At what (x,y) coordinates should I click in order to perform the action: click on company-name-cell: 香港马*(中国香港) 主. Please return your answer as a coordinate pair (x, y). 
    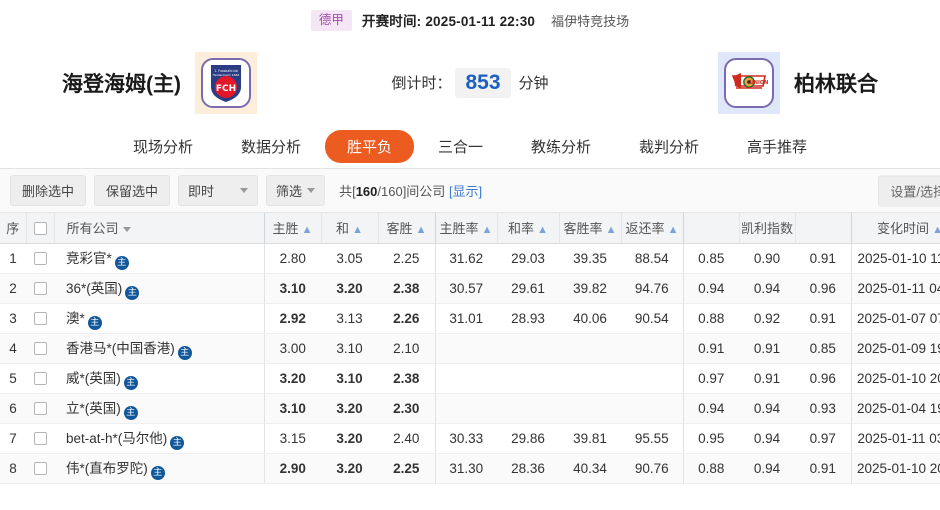
    Looking at the image, I should click on (159, 348).